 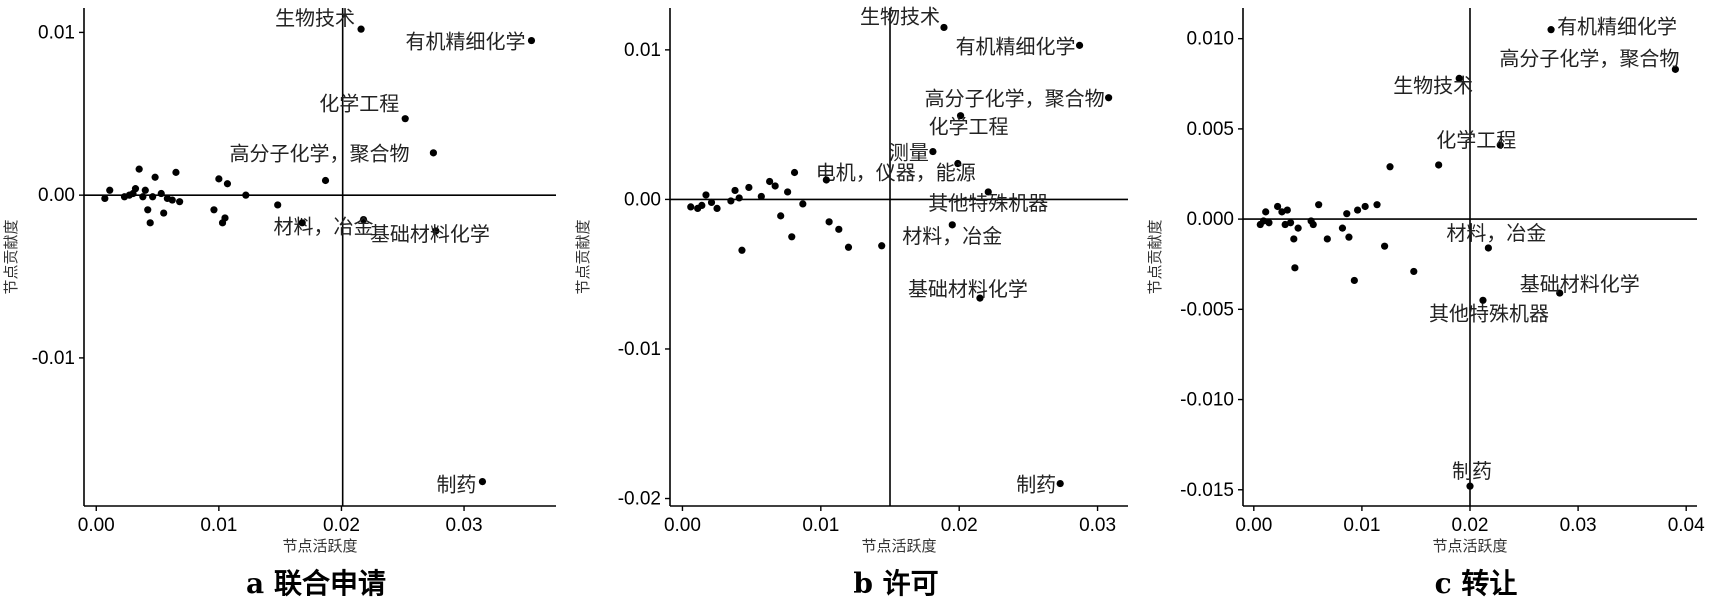 I want to click on panel-caption: c 转让, so click(x=1476, y=583).